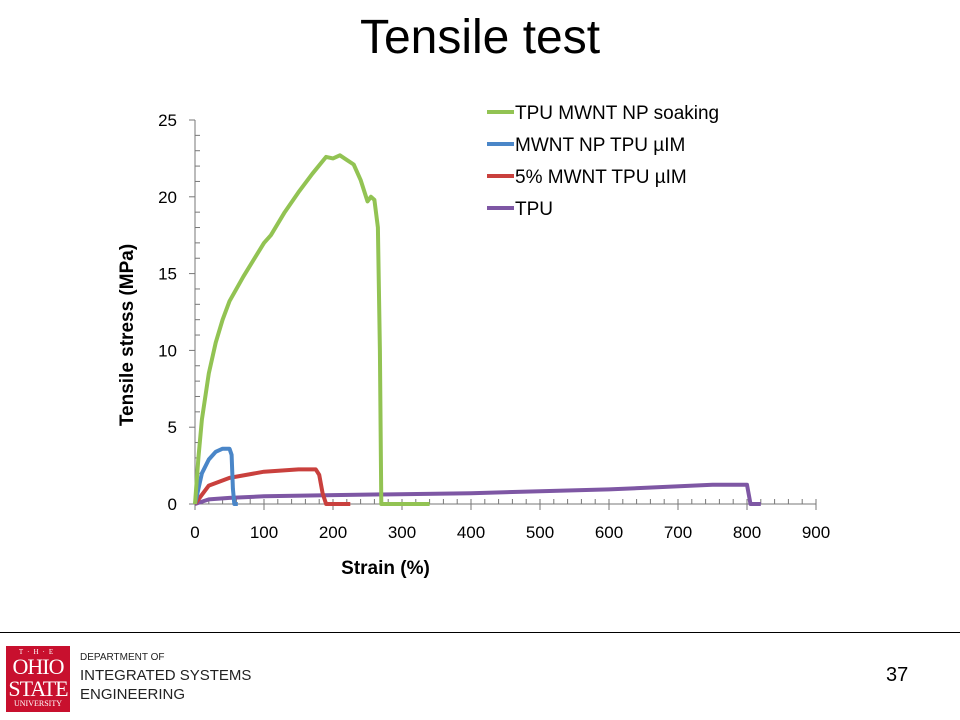 This screenshot has height=720, width=960. I want to click on legend-label: TPU MWNT NP soaking, so click(617, 113).